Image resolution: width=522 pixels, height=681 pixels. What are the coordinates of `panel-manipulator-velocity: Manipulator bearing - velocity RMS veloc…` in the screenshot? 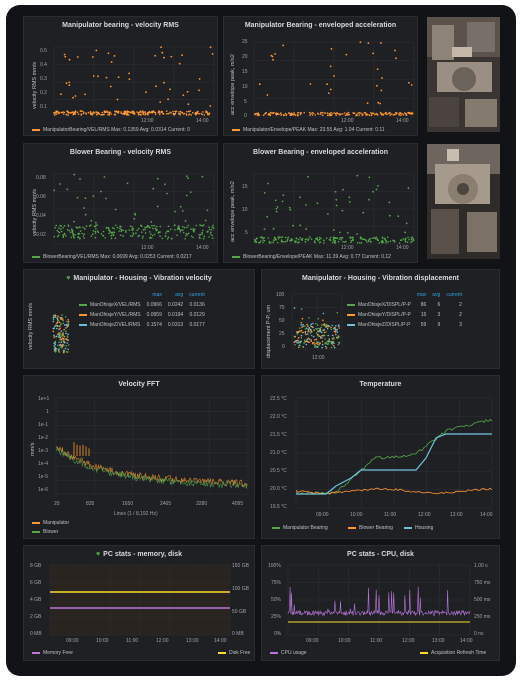 It's located at (120, 76).